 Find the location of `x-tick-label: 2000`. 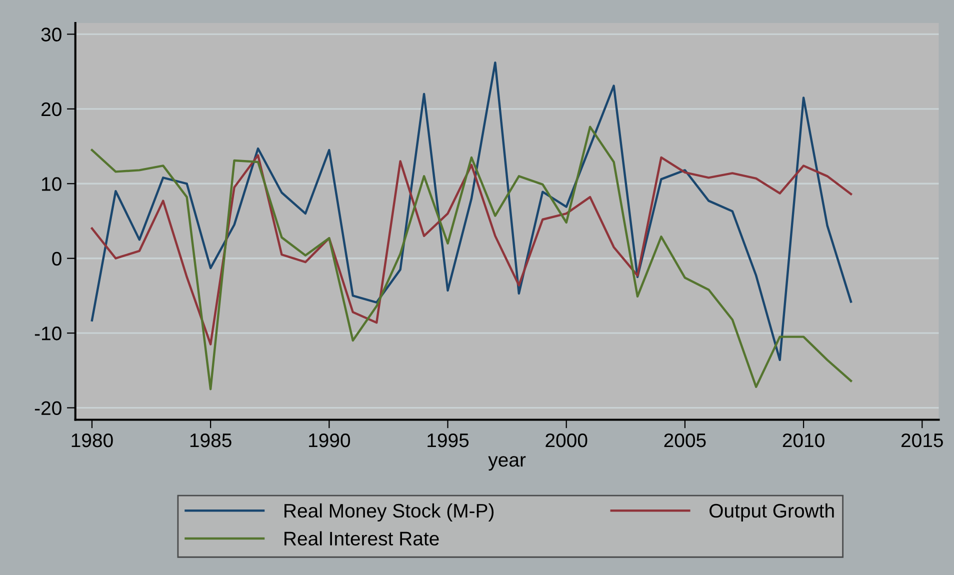

x-tick-label: 2000 is located at coordinates (567, 440).